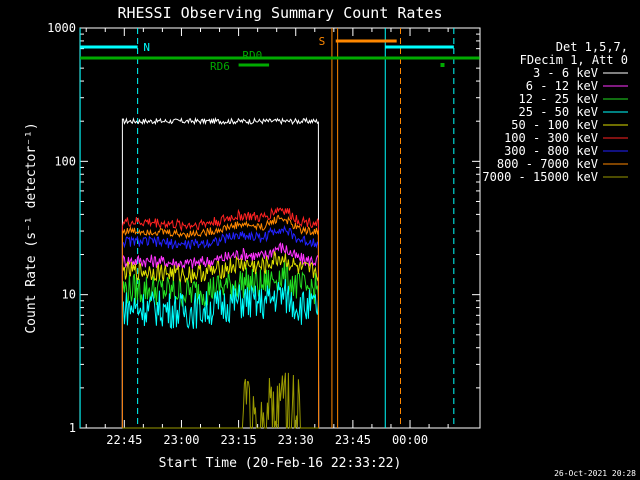 The height and width of the screenshot is (480, 640). What do you see at coordinates (220, 354) in the screenshot?
I see `series-25-50kev` at bounding box center [220, 354].